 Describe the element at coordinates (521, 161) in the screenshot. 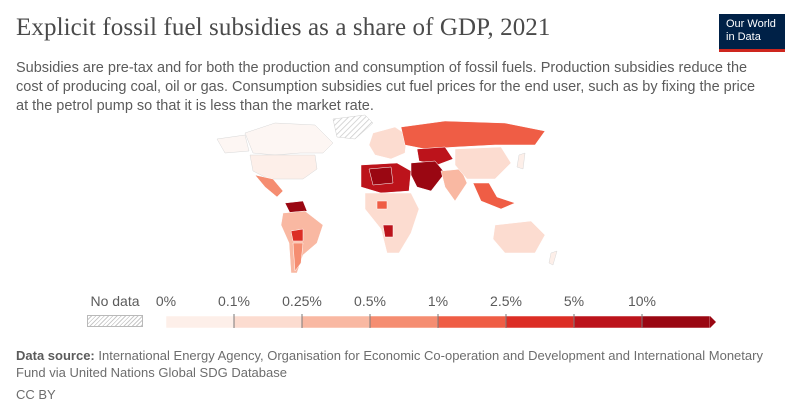

I see `japan-region` at that location.